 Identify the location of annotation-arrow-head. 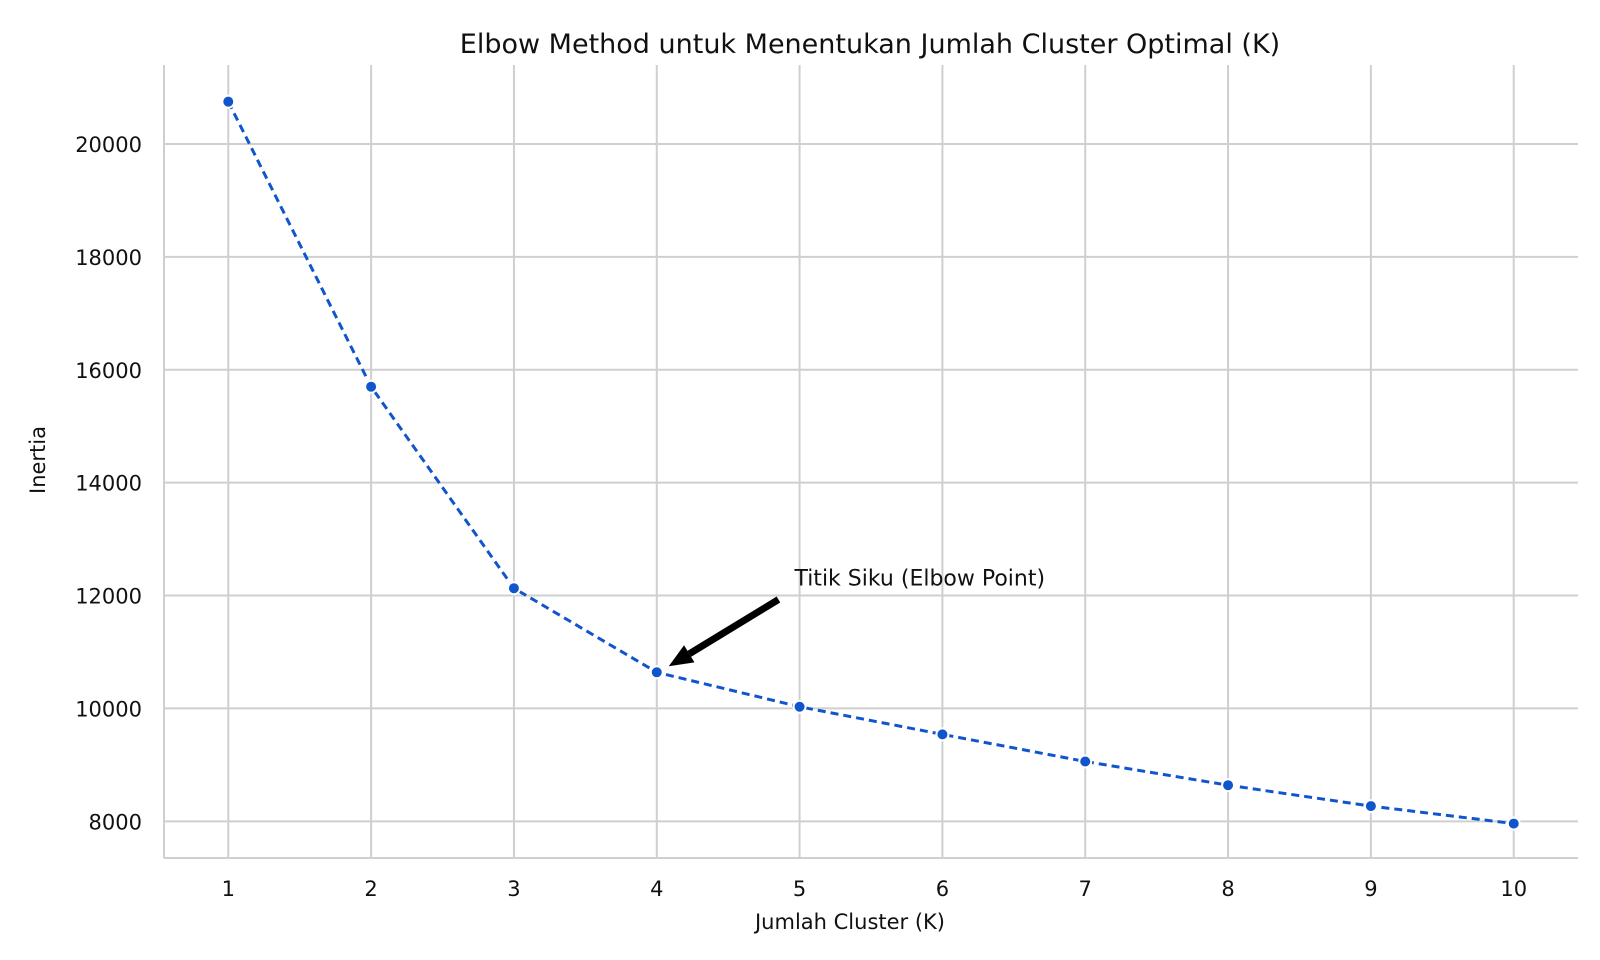
(681, 656).